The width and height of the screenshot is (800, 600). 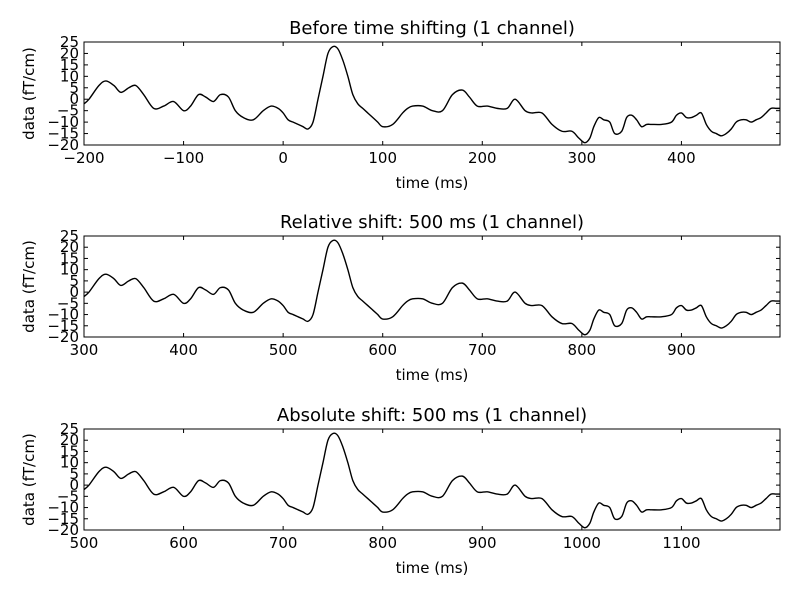 What do you see at coordinates (283, 158) in the screenshot?
I see `x-tick-label: 0` at bounding box center [283, 158].